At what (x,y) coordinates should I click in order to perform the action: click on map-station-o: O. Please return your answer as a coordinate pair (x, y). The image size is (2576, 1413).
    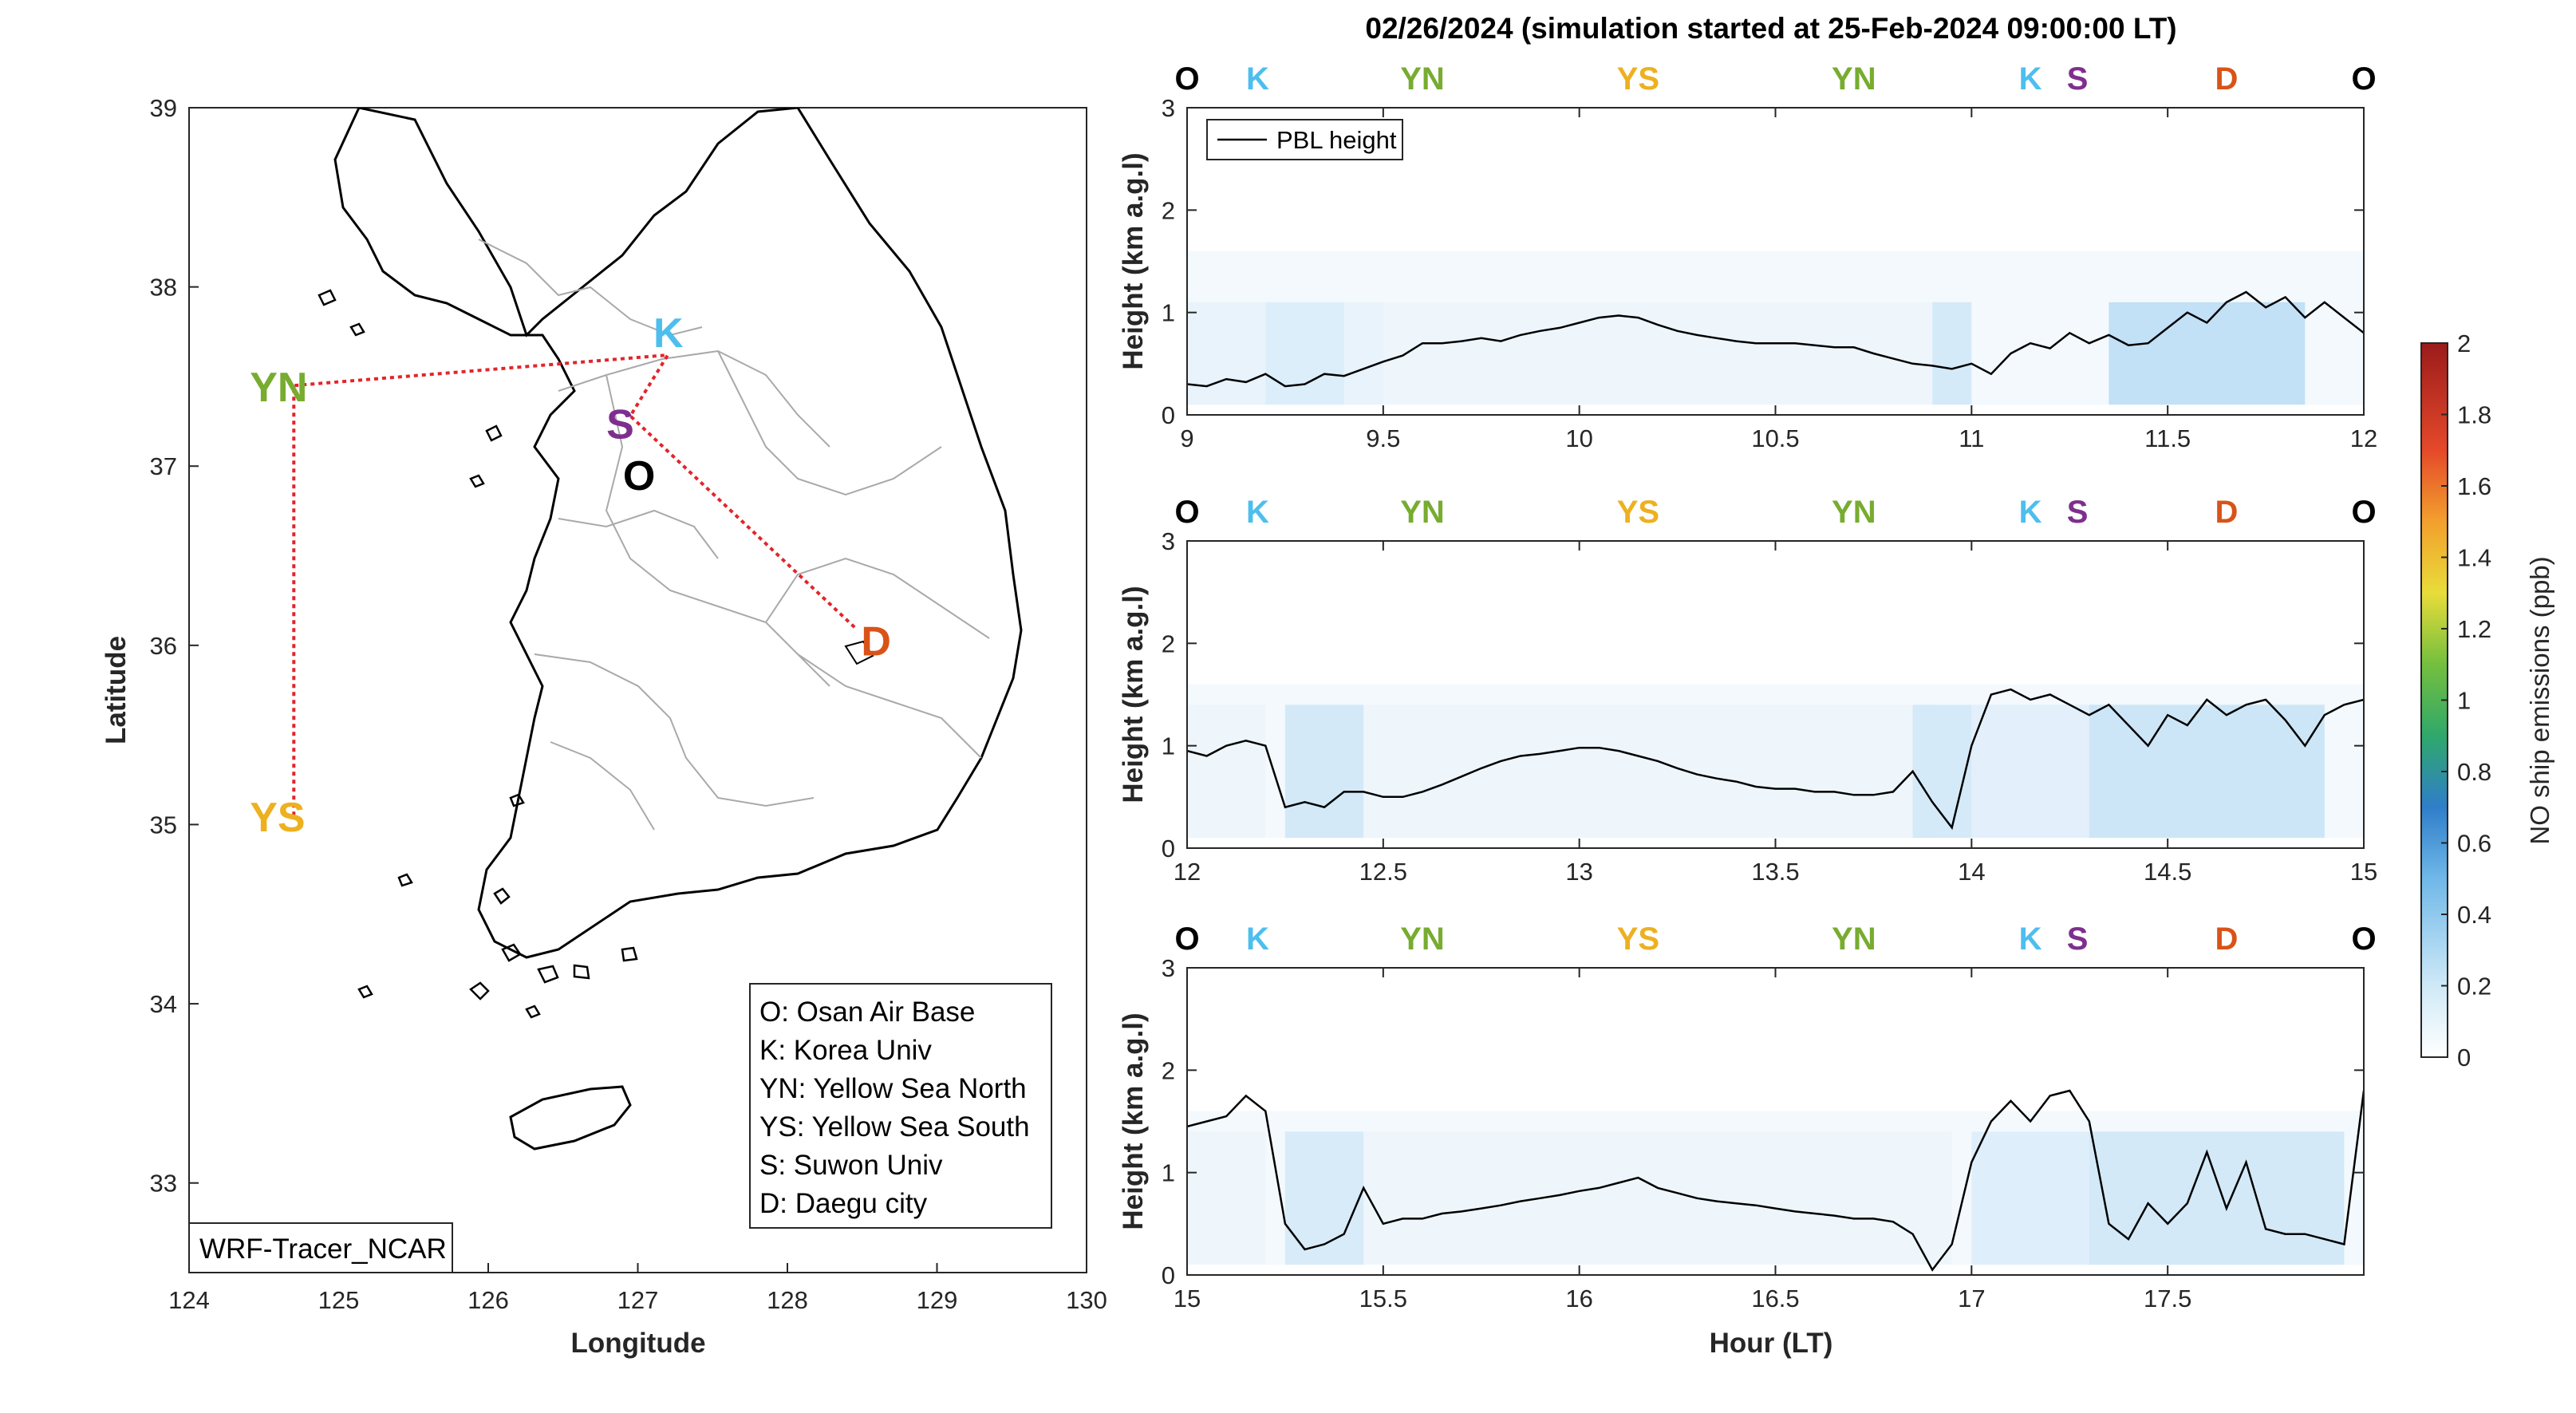
    Looking at the image, I should click on (639, 476).